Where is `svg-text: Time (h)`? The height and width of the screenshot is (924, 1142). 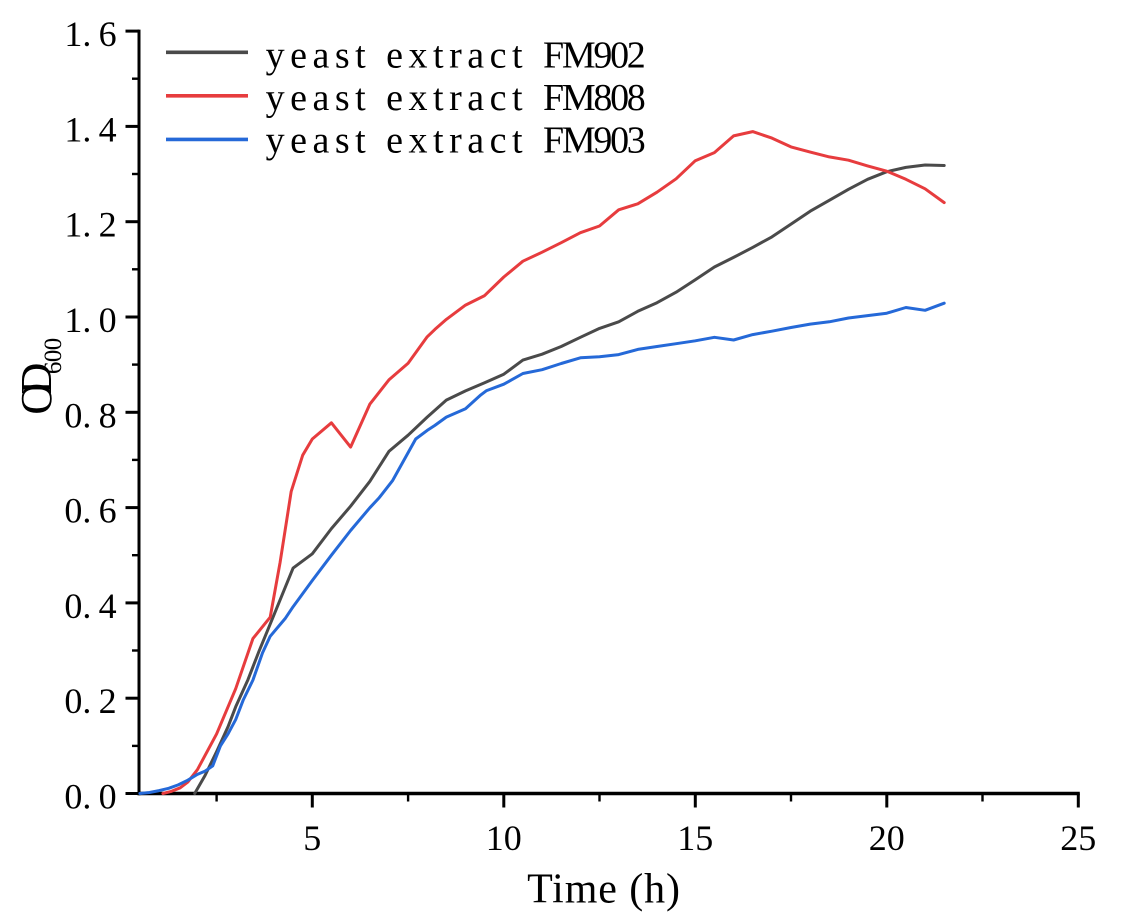
svg-text: Time (h) is located at coordinates (604, 889).